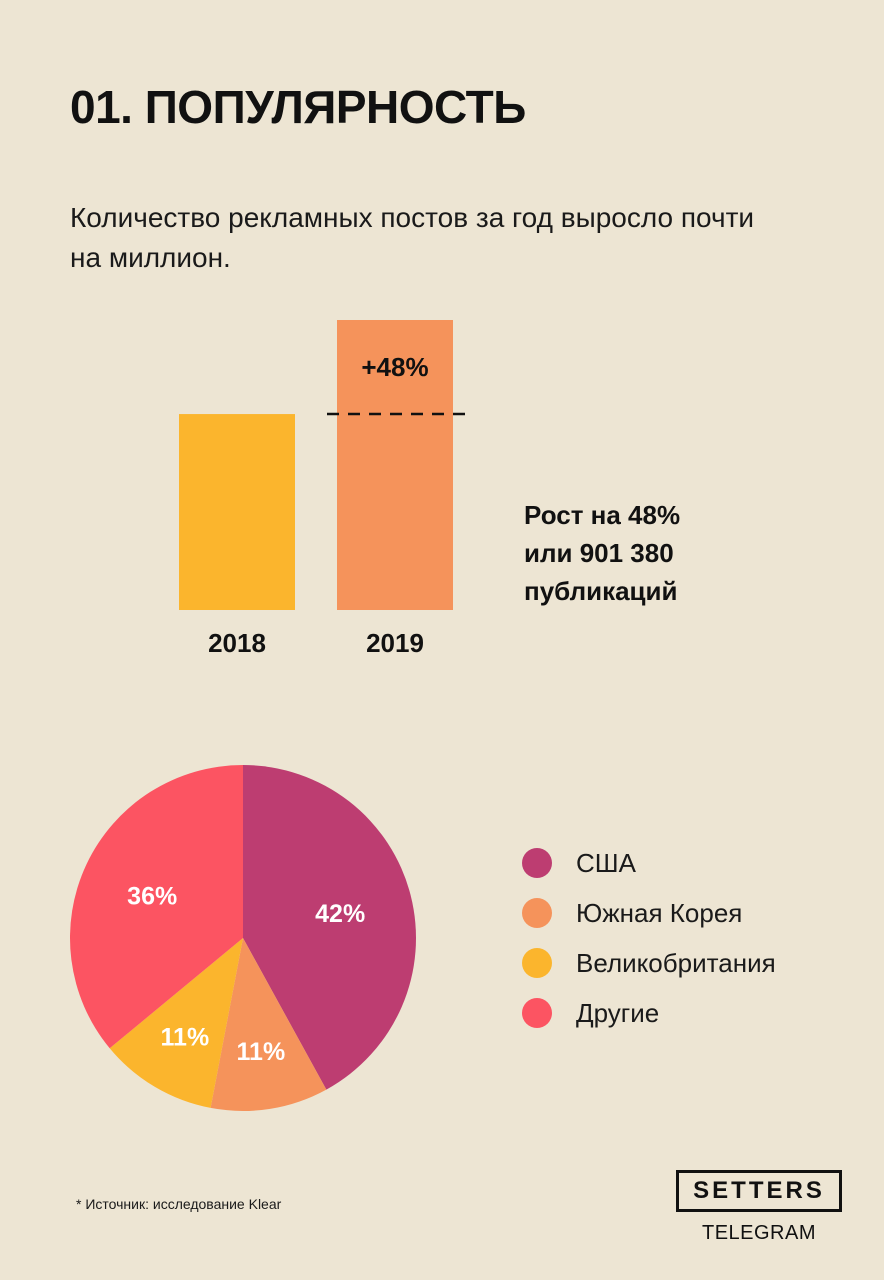 This screenshot has width=884, height=1280. What do you see at coordinates (602, 515) in the screenshot?
I see `growth-note-line-1: Рост на 48%` at bounding box center [602, 515].